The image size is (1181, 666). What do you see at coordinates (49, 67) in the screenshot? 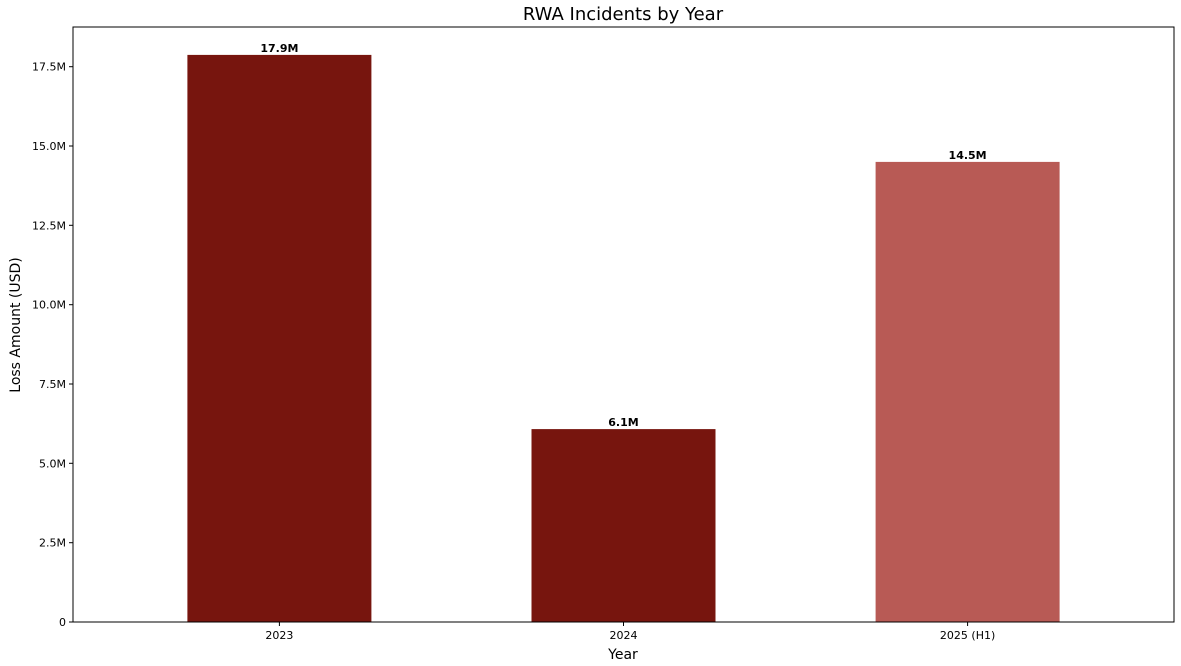
I see `y-tick-label: 17.5M` at bounding box center [49, 67].